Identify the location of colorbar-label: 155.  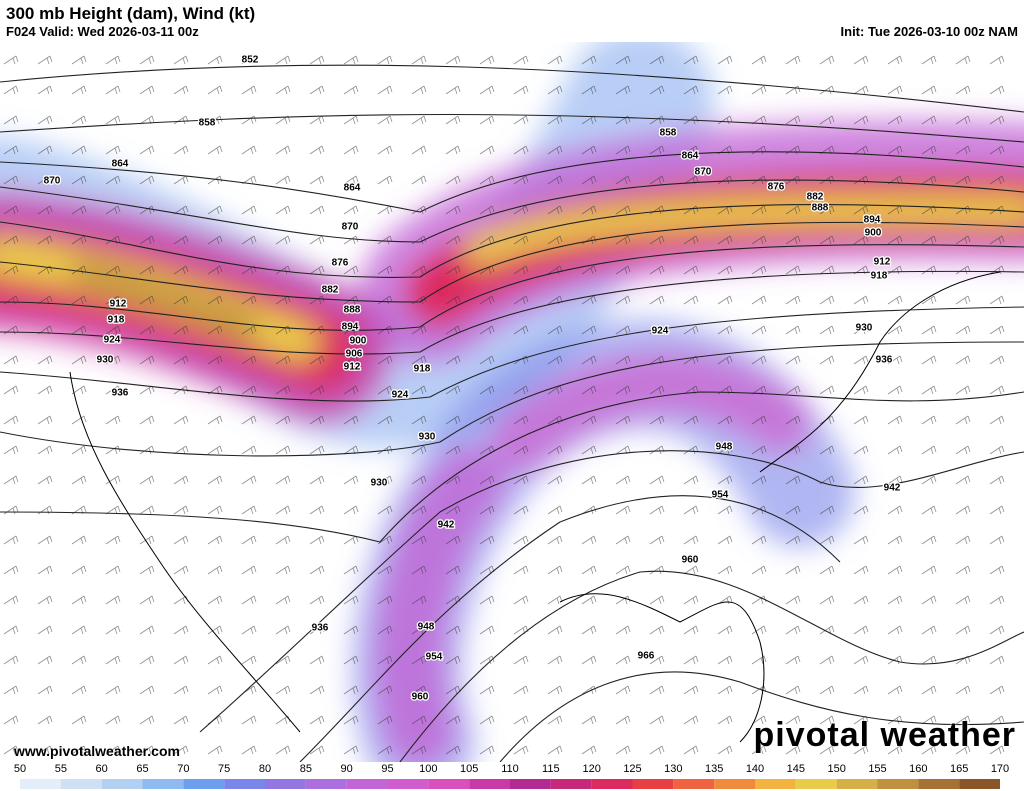
(877, 769).